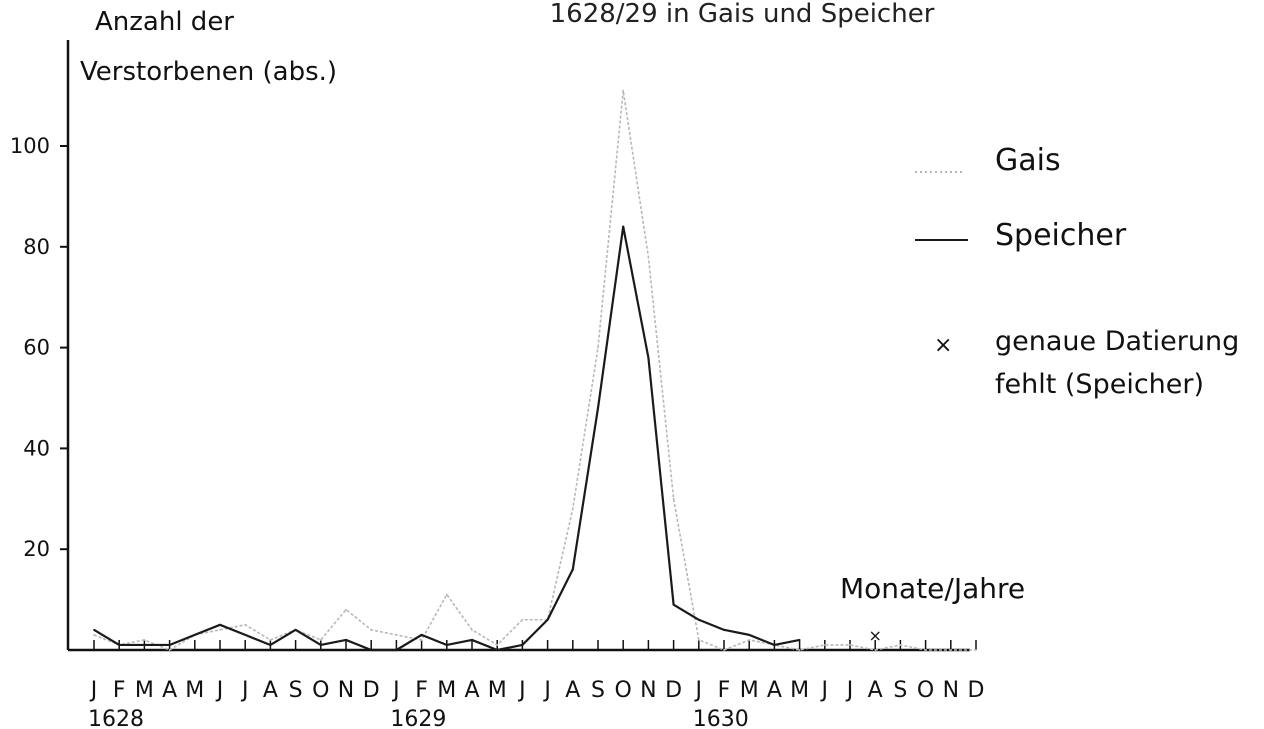 This screenshot has height=729, width=1264. Describe the element at coordinates (943, 345) in the screenshot. I see `legend-undated-symbol: ×` at that location.